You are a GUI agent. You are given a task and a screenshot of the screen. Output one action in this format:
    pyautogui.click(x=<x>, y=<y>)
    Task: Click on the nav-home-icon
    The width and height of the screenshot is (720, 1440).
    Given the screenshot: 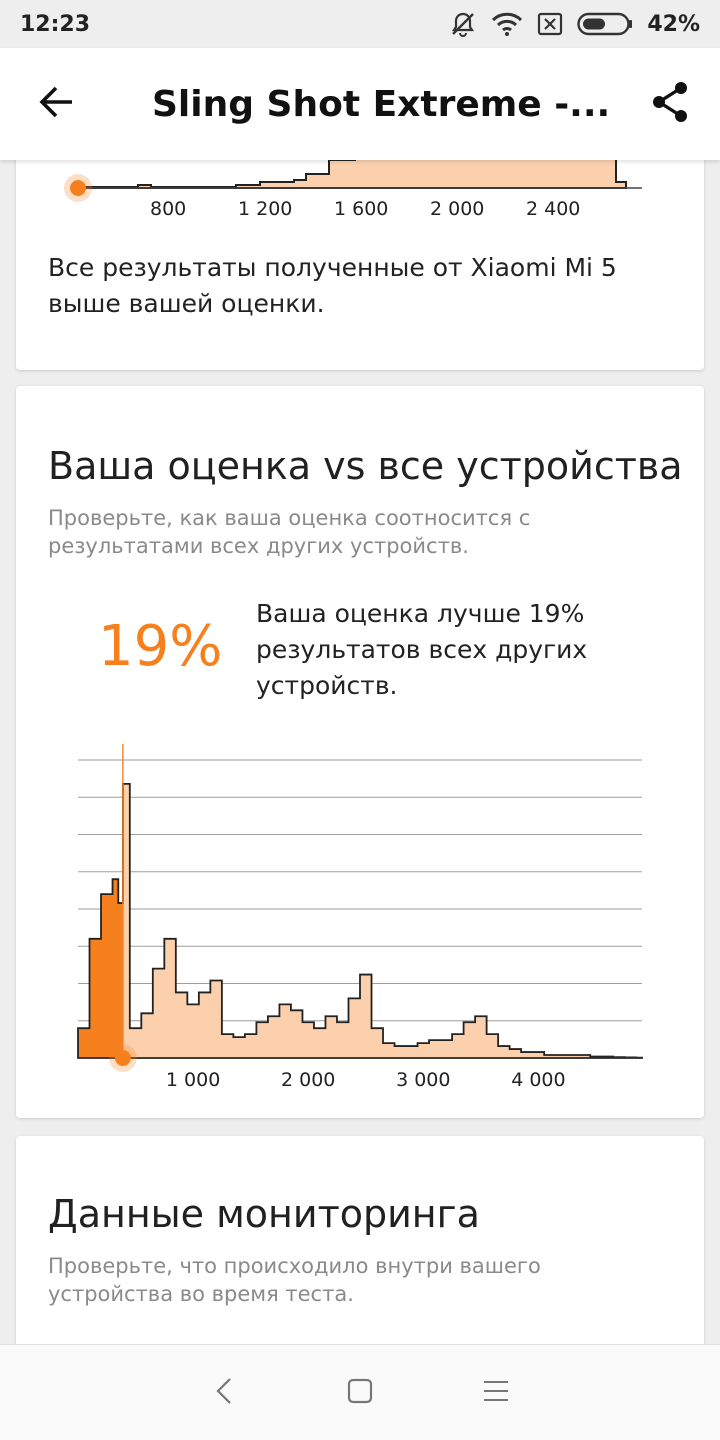 What is the action you would take?
    pyautogui.click(x=360, y=1393)
    